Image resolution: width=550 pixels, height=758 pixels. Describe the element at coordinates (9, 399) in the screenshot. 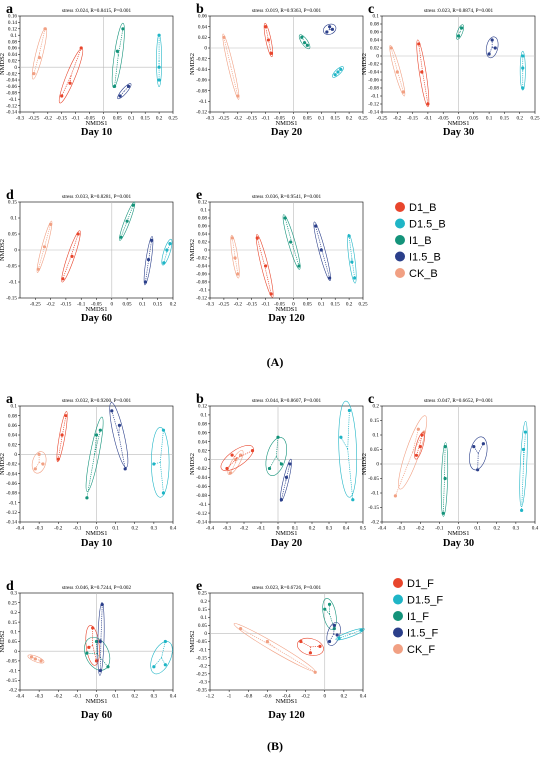

I see `panel-letter: a` at that location.